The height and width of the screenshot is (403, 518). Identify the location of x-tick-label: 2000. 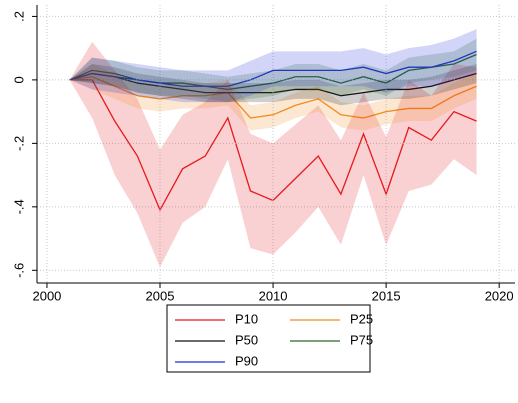
(46, 295).